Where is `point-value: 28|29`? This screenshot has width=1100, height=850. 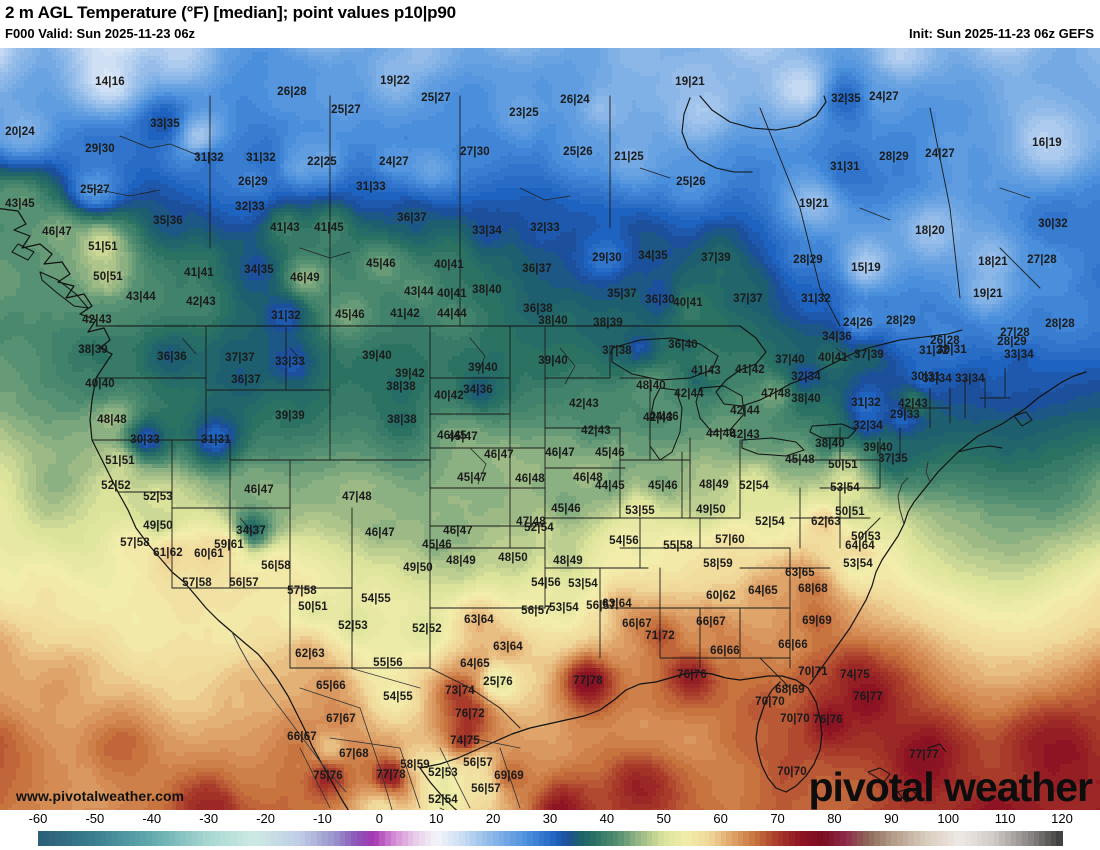
point-value: 28|29 is located at coordinates (894, 157).